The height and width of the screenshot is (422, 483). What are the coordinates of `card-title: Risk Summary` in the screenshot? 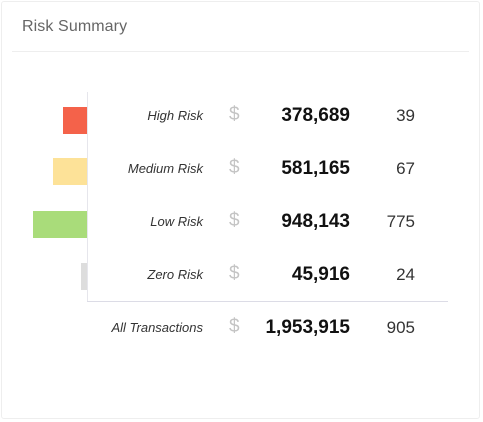 It's located at (75, 26).